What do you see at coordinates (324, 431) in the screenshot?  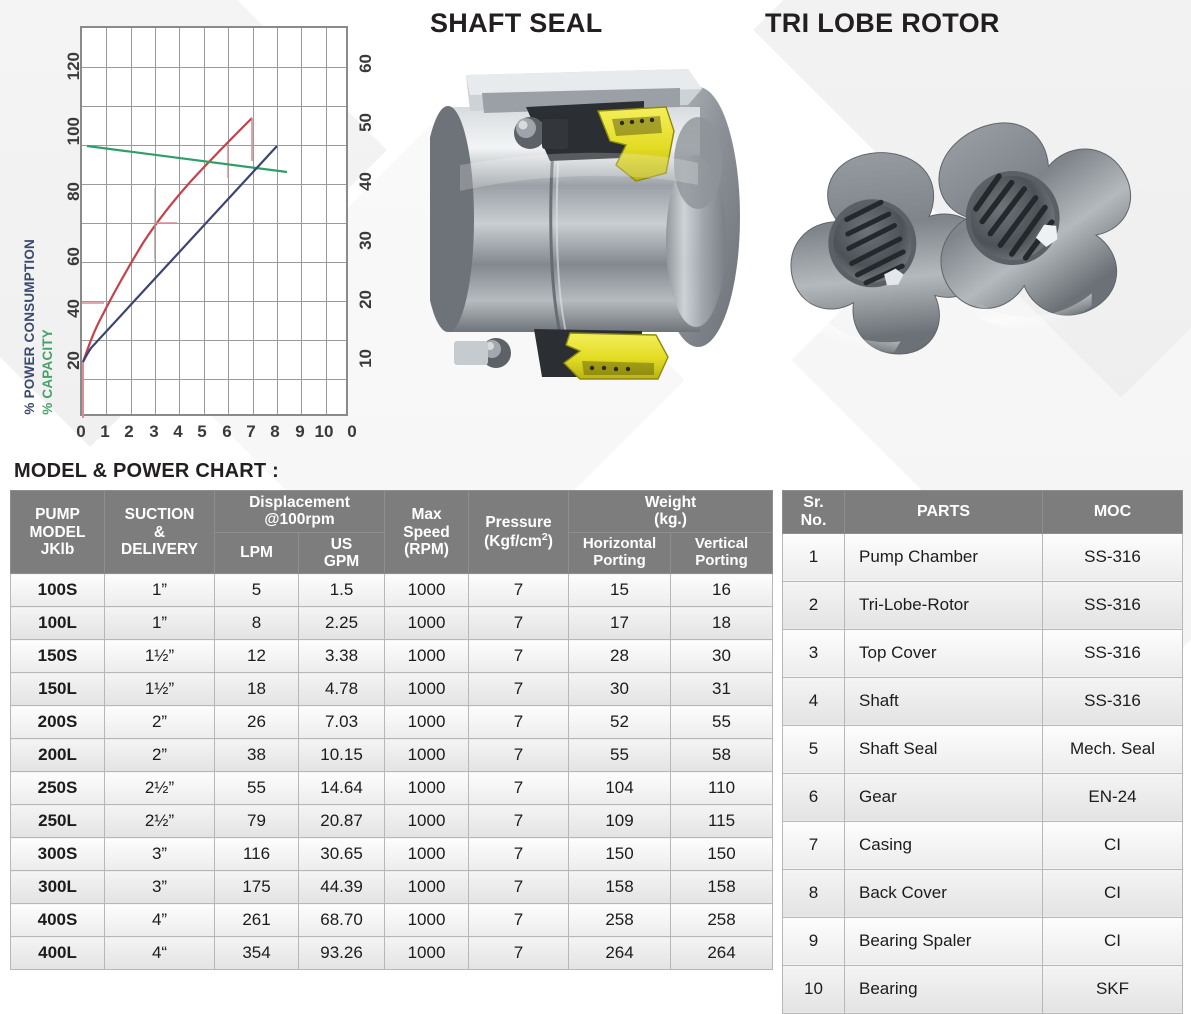 I see `x-tick-10: 10` at bounding box center [324, 431].